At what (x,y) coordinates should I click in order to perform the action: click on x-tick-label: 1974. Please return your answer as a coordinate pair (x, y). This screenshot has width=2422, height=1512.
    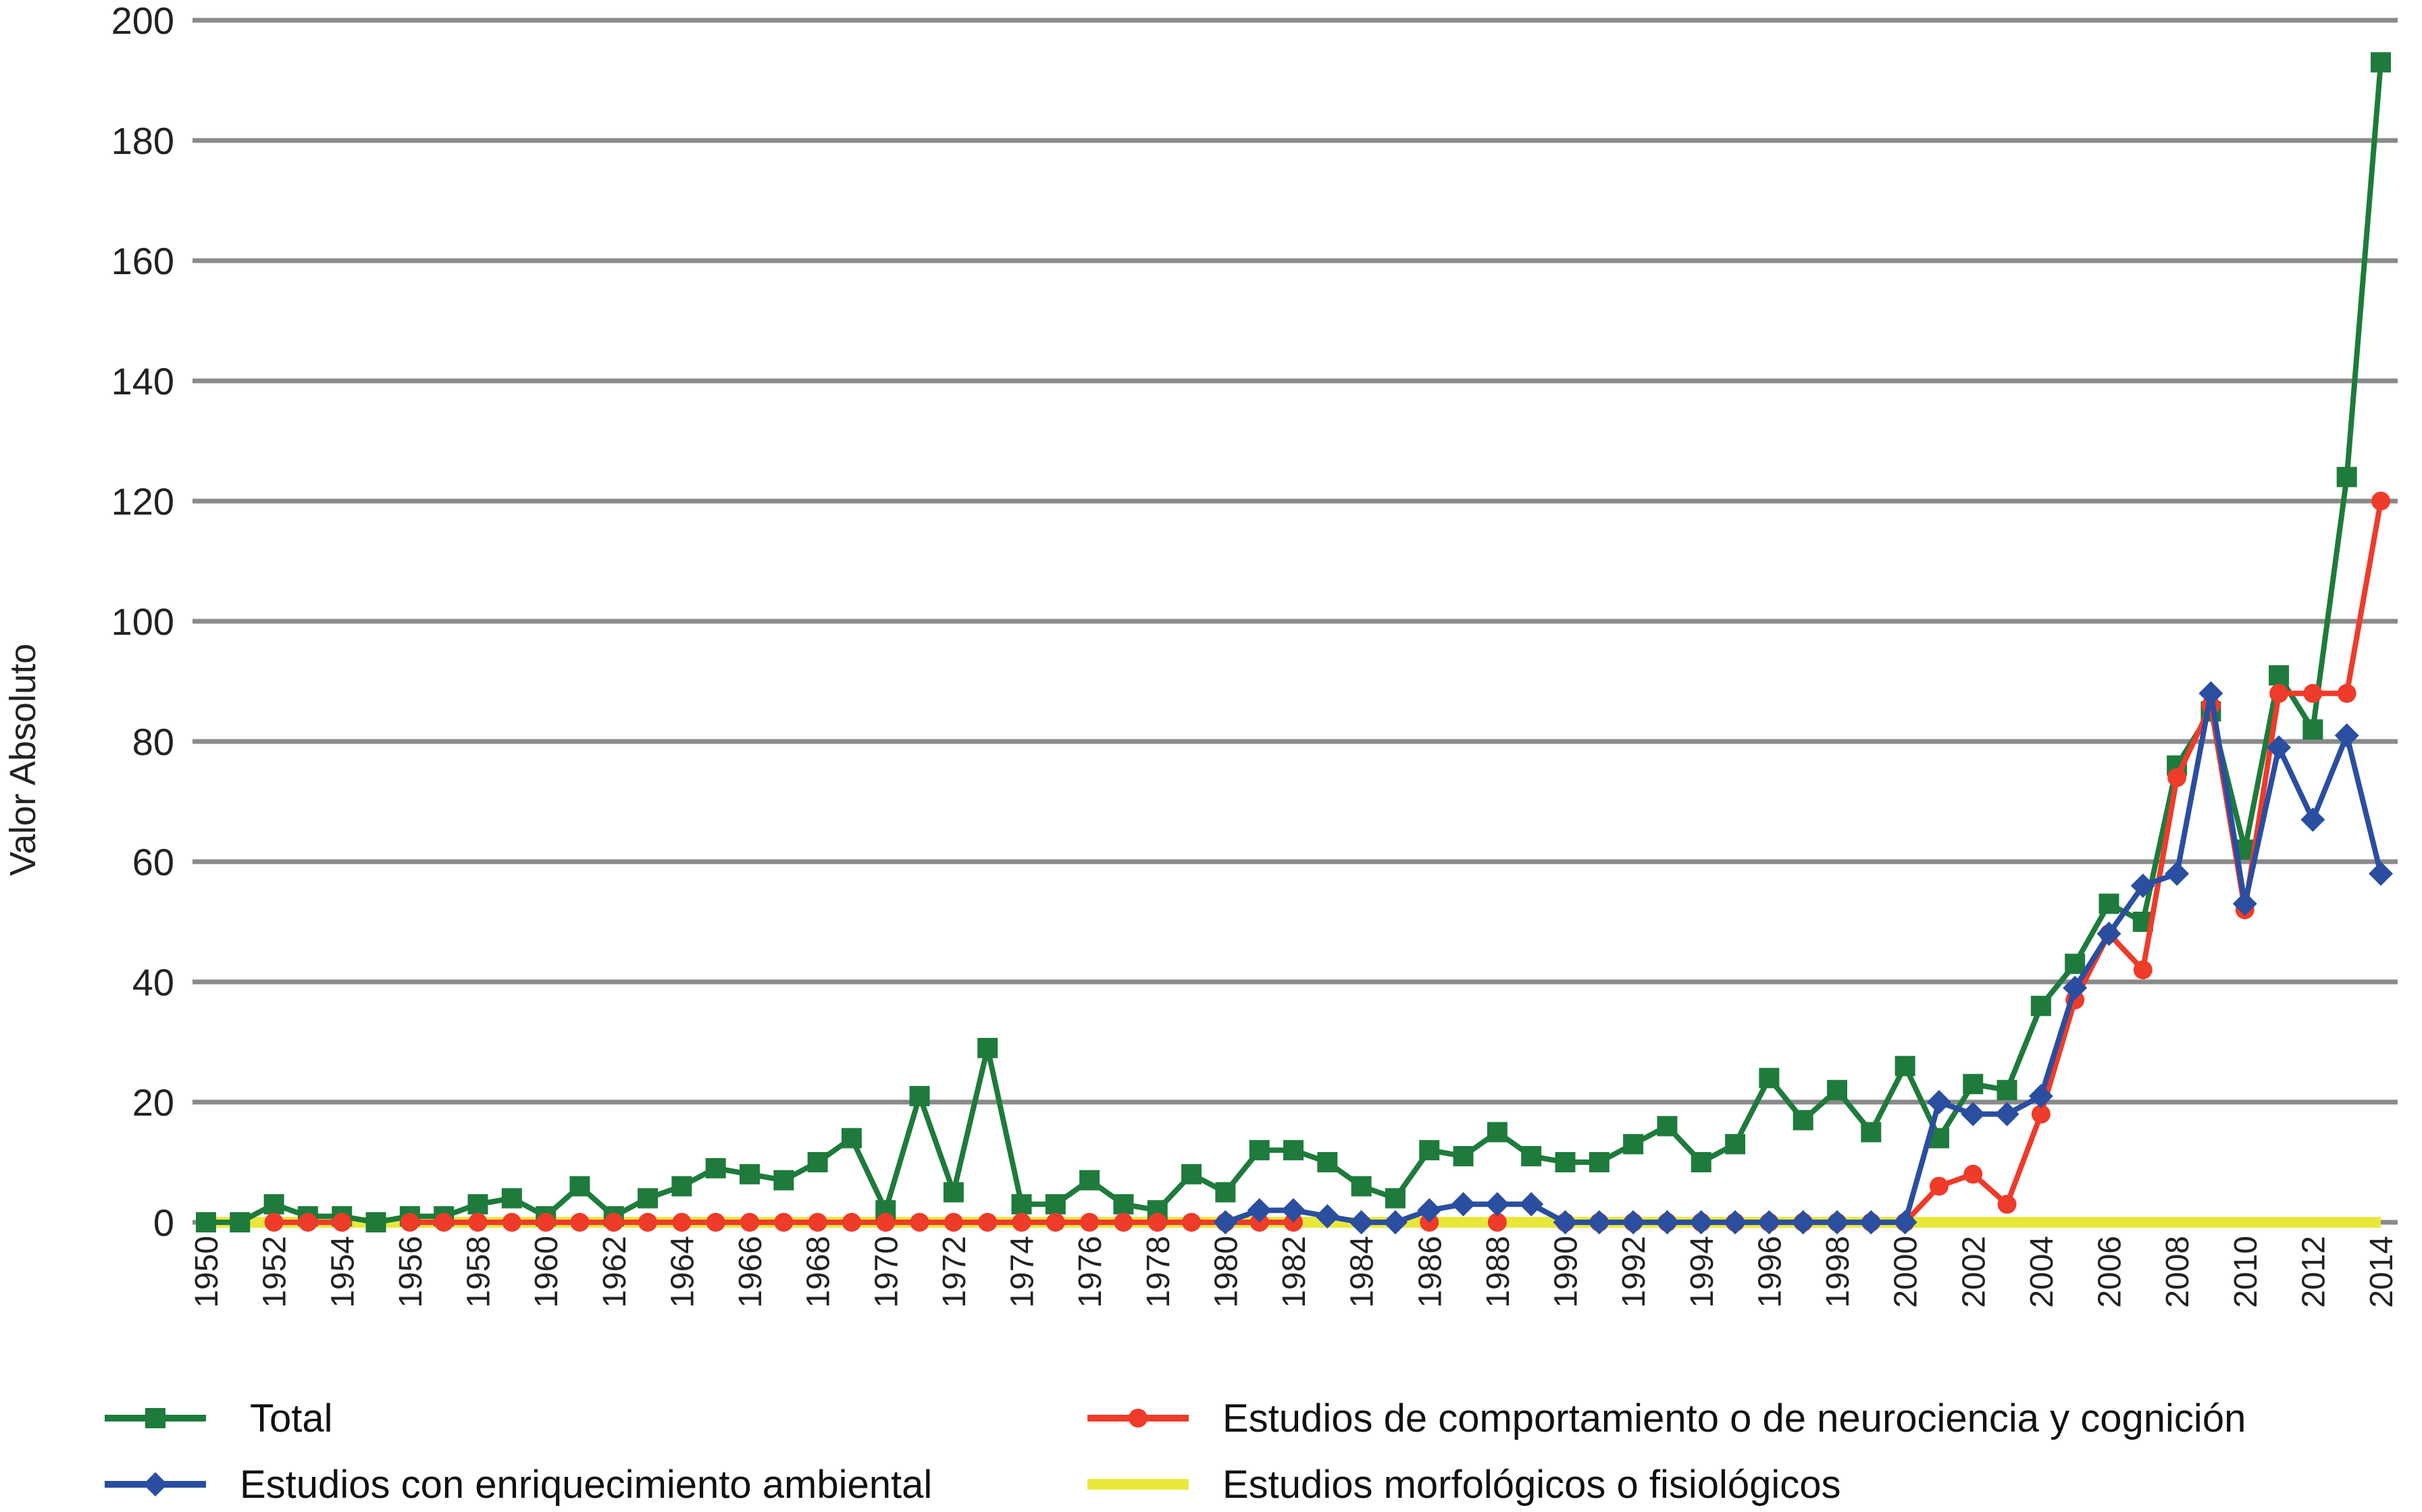
    Looking at the image, I should click on (1023, 1272).